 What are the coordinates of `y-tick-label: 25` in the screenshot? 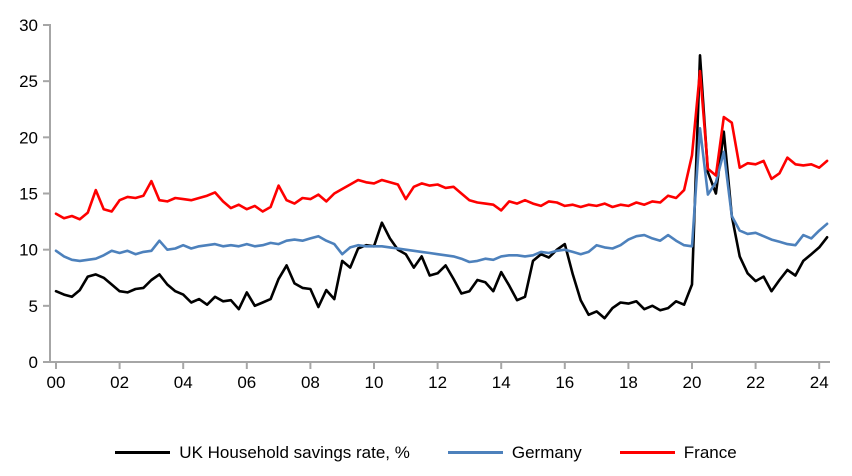 It's located at (28, 81).